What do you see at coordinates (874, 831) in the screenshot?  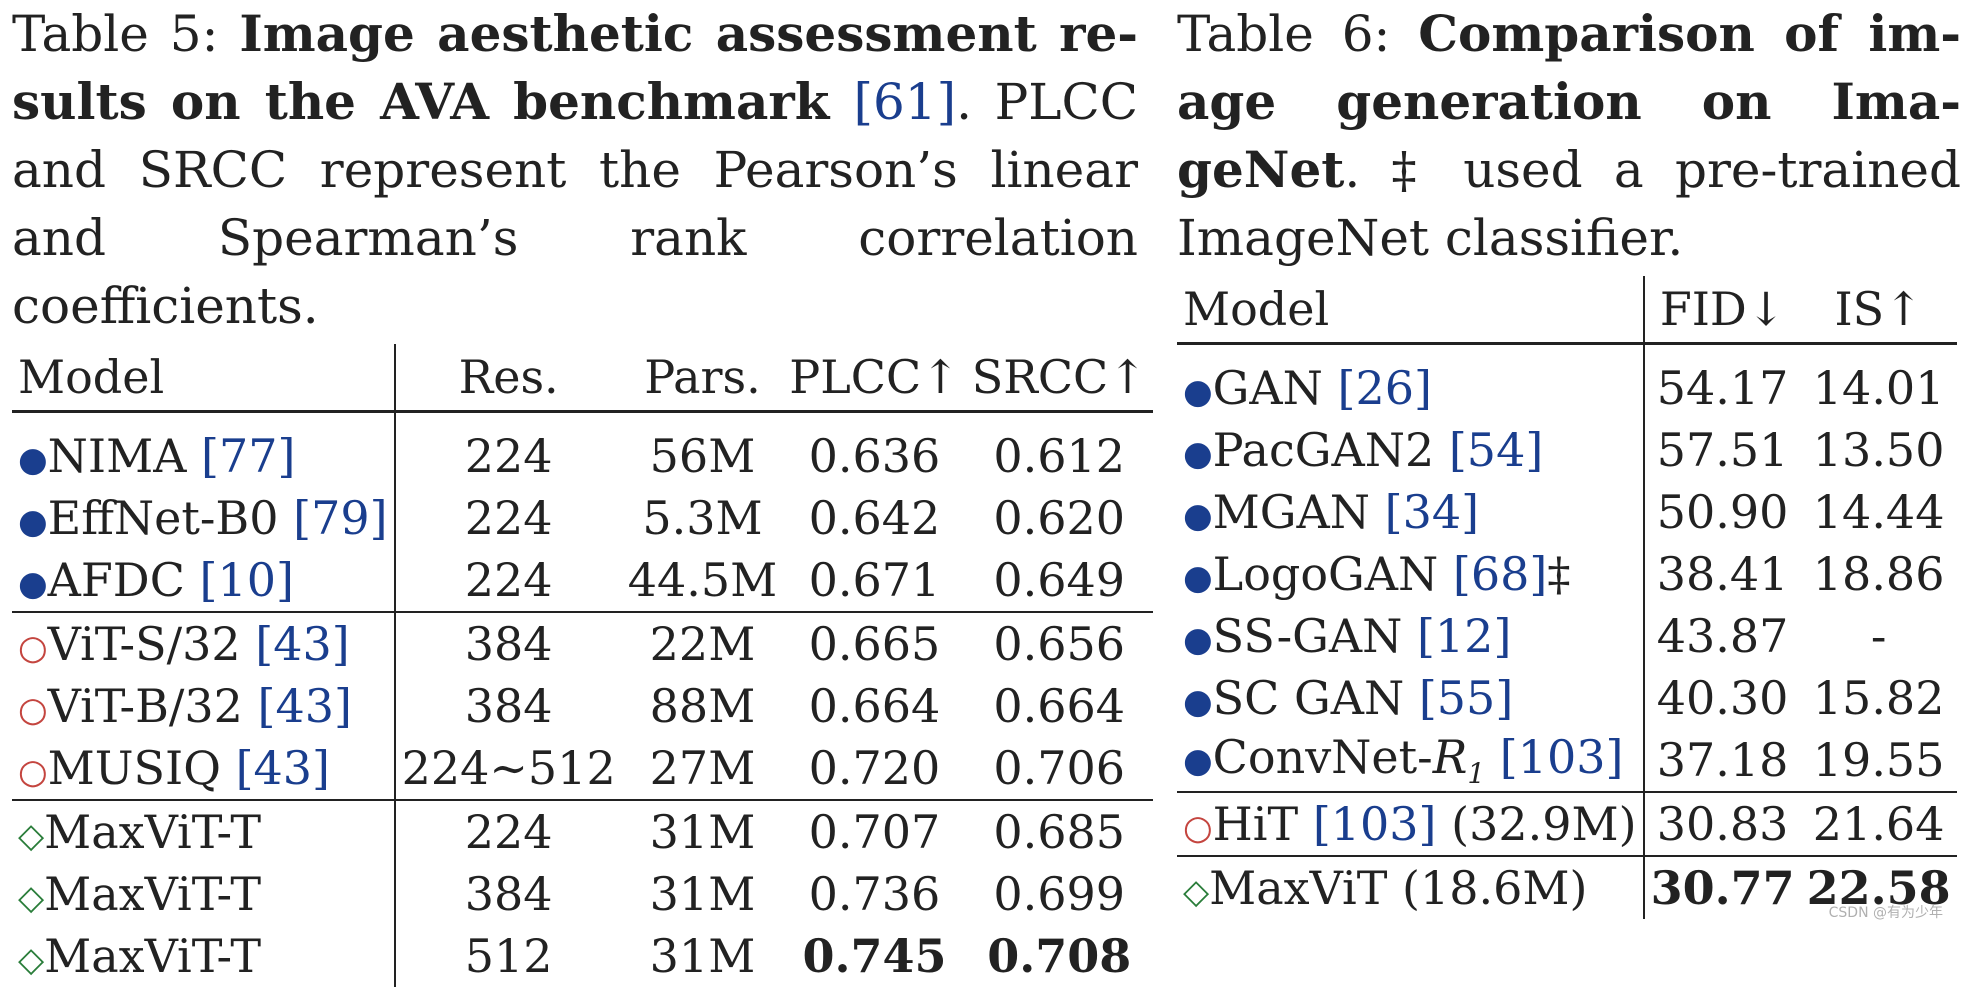 I see `plcc-cell: 0.707` at bounding box center [874, 831].